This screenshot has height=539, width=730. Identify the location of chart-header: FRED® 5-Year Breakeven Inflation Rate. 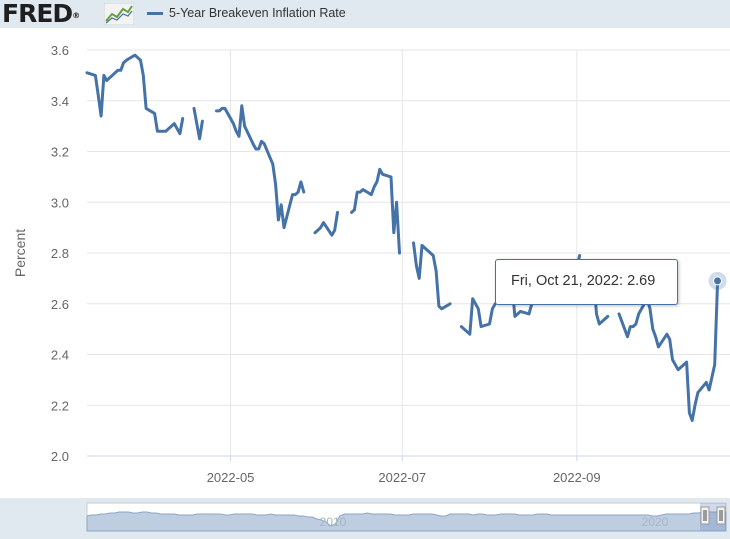
(365, 14).